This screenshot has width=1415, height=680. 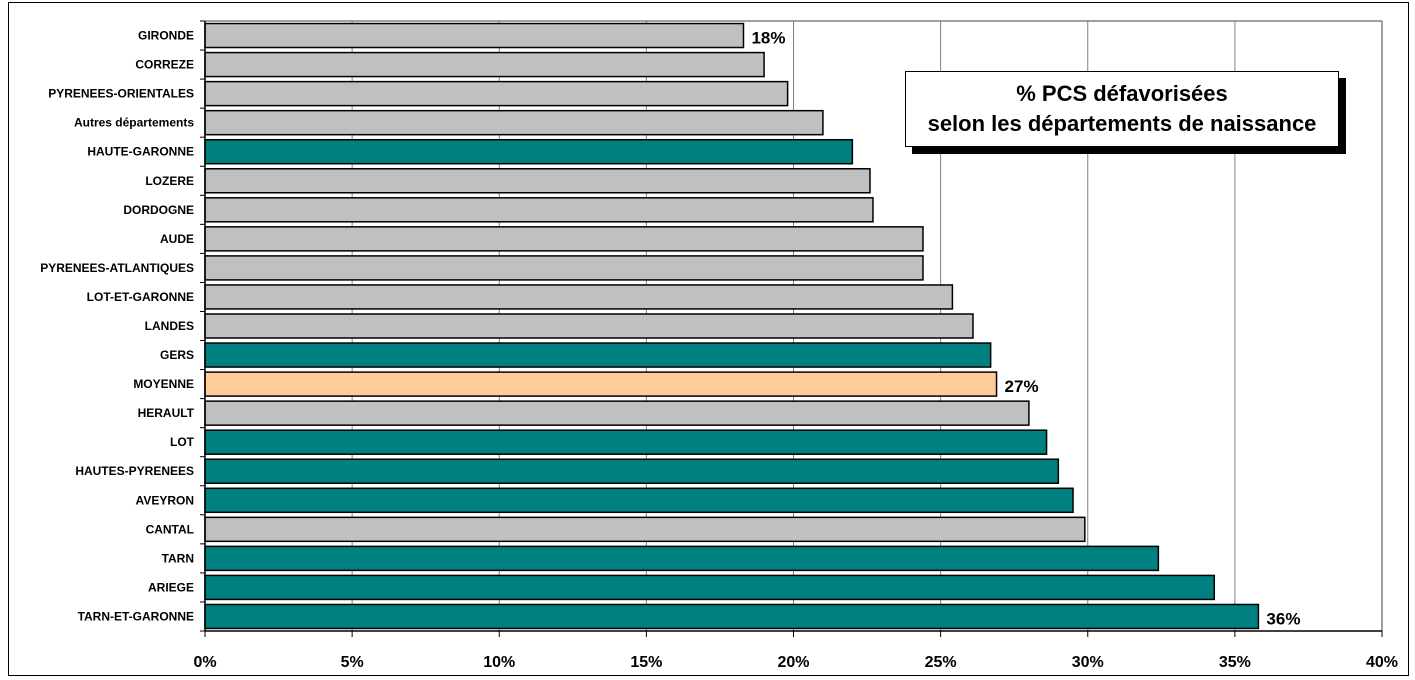 What do you see at coordinates (1022, 386) in the screenshot?
I see `data-label: 27%` at bounding box center [1022, 386].